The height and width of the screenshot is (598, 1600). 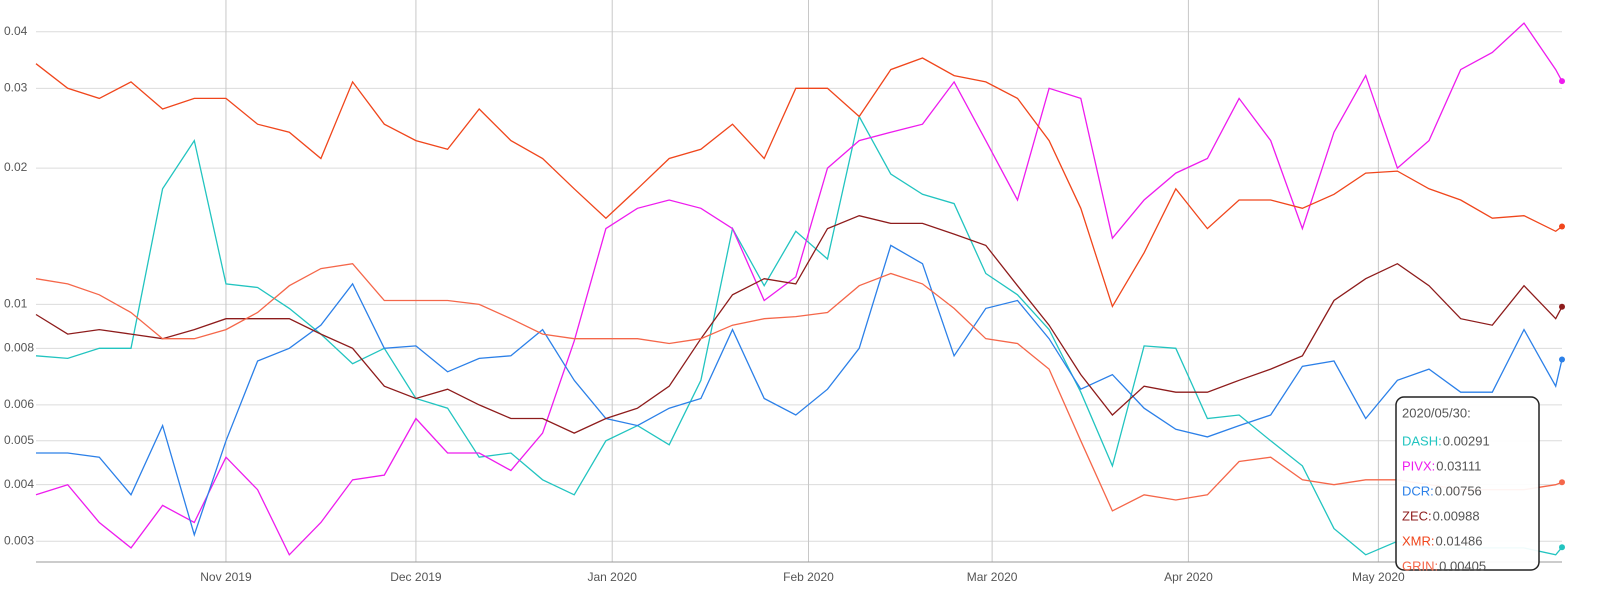 I want to click on tooltip-value: 0.01486, so click(x=1459, y=540).